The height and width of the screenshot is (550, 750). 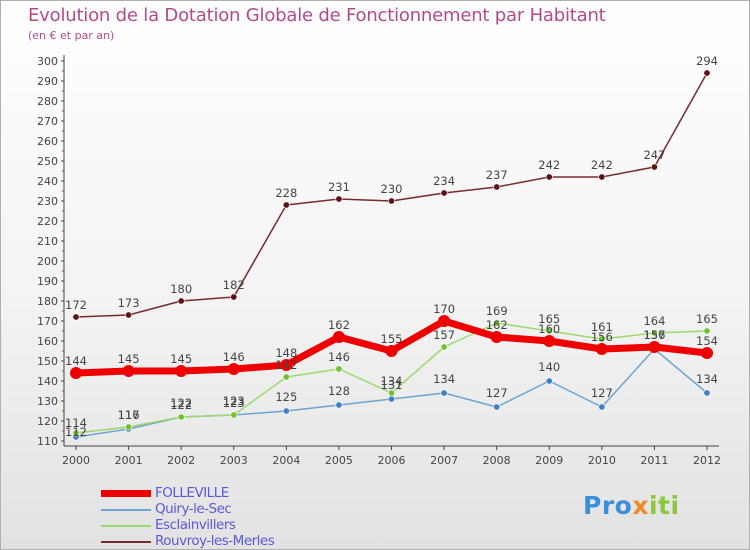 What do you see at coordinates (47, 241) in the screenshot?
I see `y-tick-label: 210` at bounding box center [47, 241].